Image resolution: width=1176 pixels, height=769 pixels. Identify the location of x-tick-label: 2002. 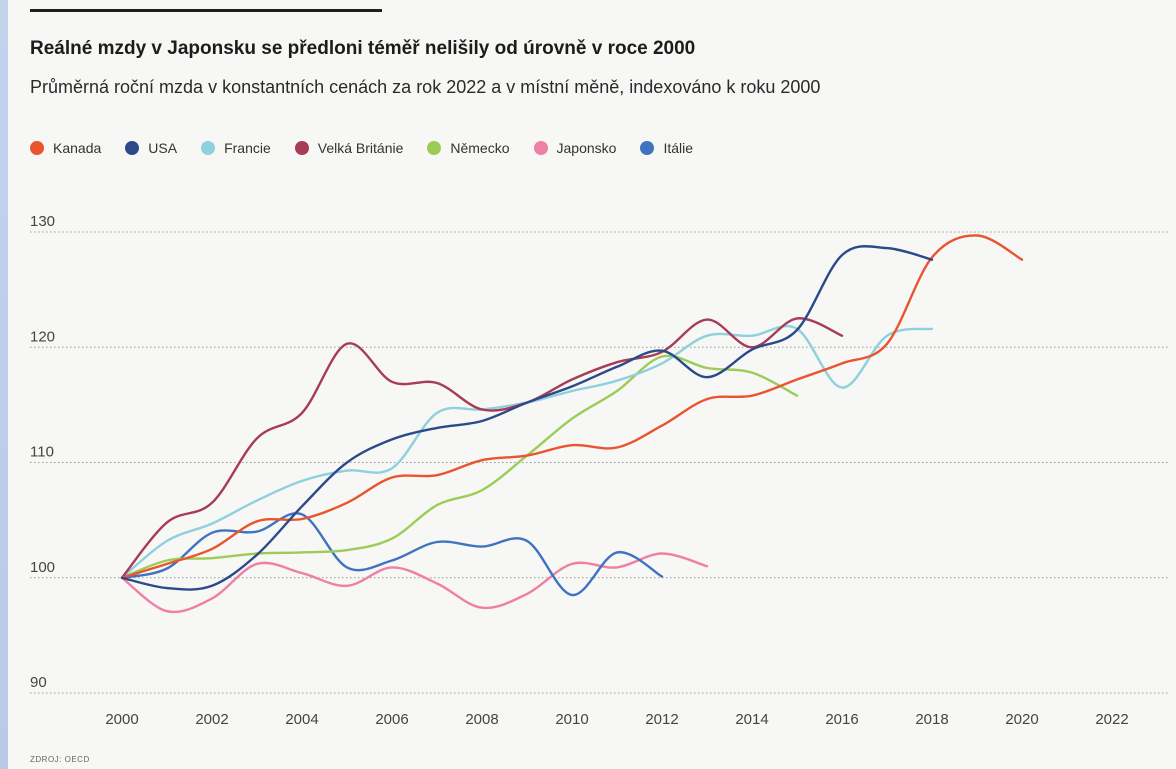
(211, 719).